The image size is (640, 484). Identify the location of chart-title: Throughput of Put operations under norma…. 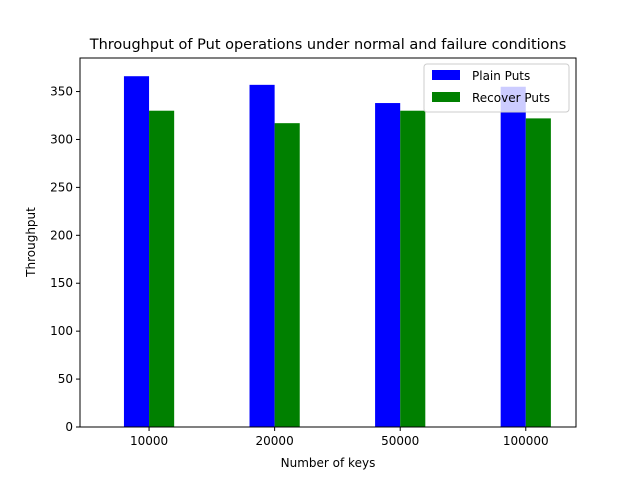
(328, 45).